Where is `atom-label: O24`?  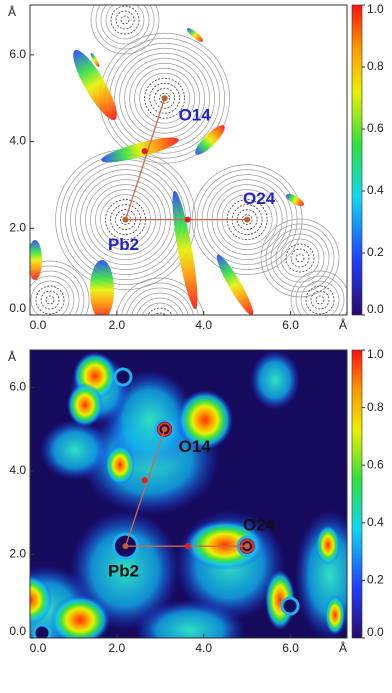 atom-label: O24 is located at coordinates (259, 525).